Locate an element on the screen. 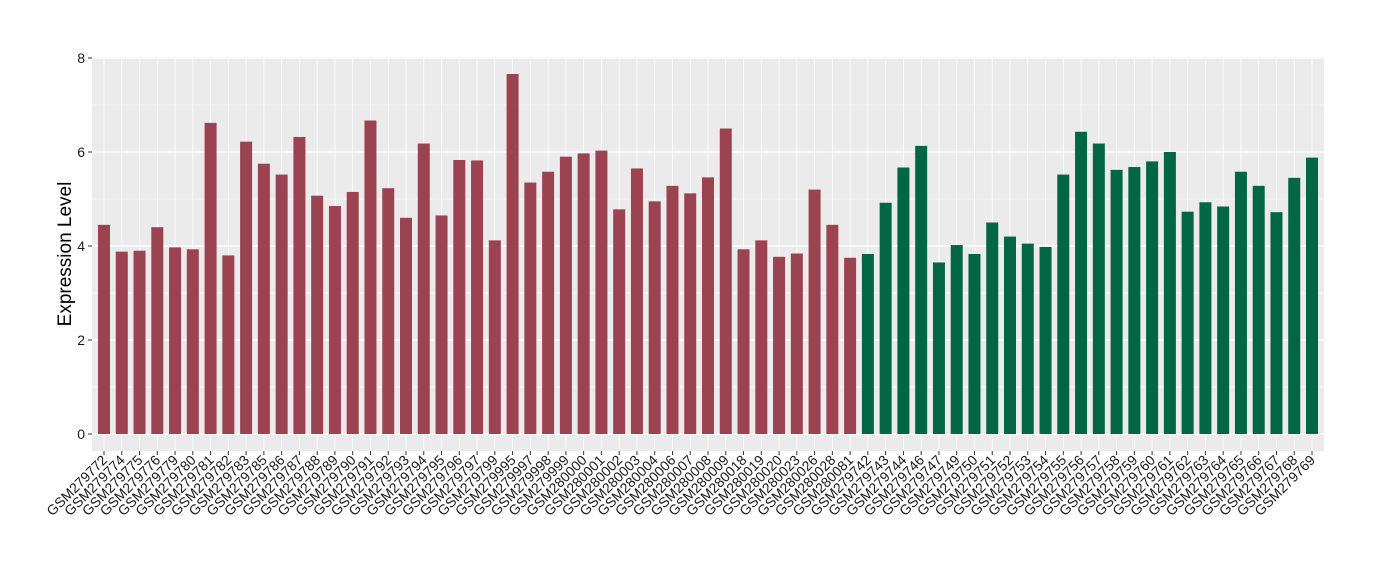 The height and width of the screenshot is (585, 1380). bar-GSM279760 is located at coordinates (1152, 297).